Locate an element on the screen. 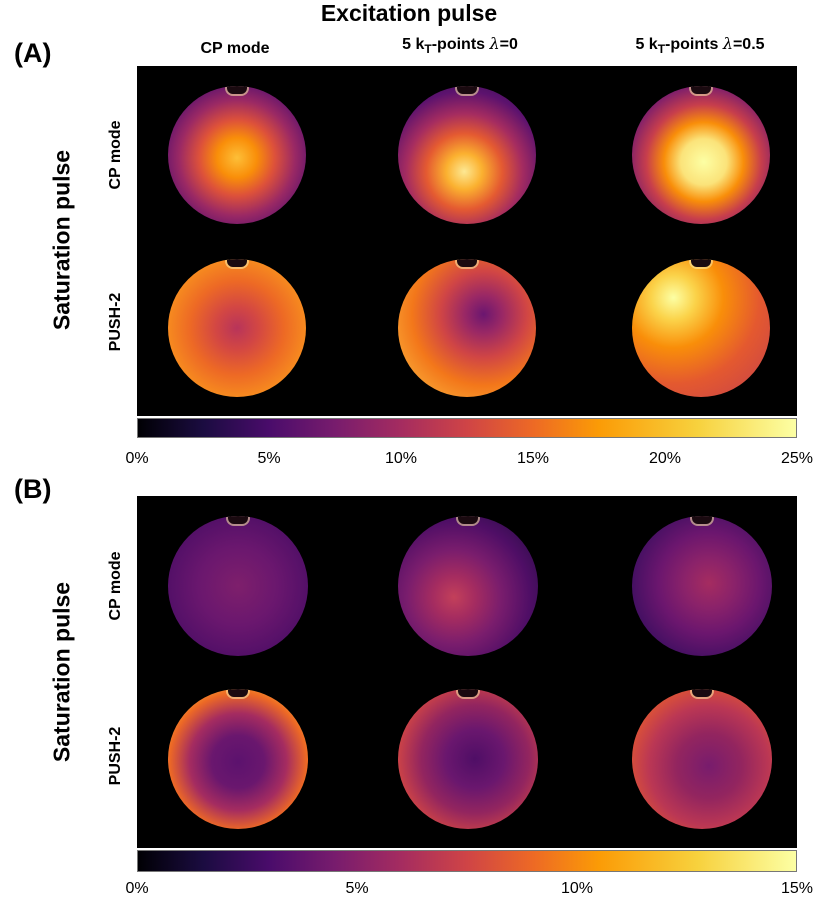 This screenshot has height=900, width=818. panel-b-phantom-push2-kt05 is located at coordinates (702, 759).